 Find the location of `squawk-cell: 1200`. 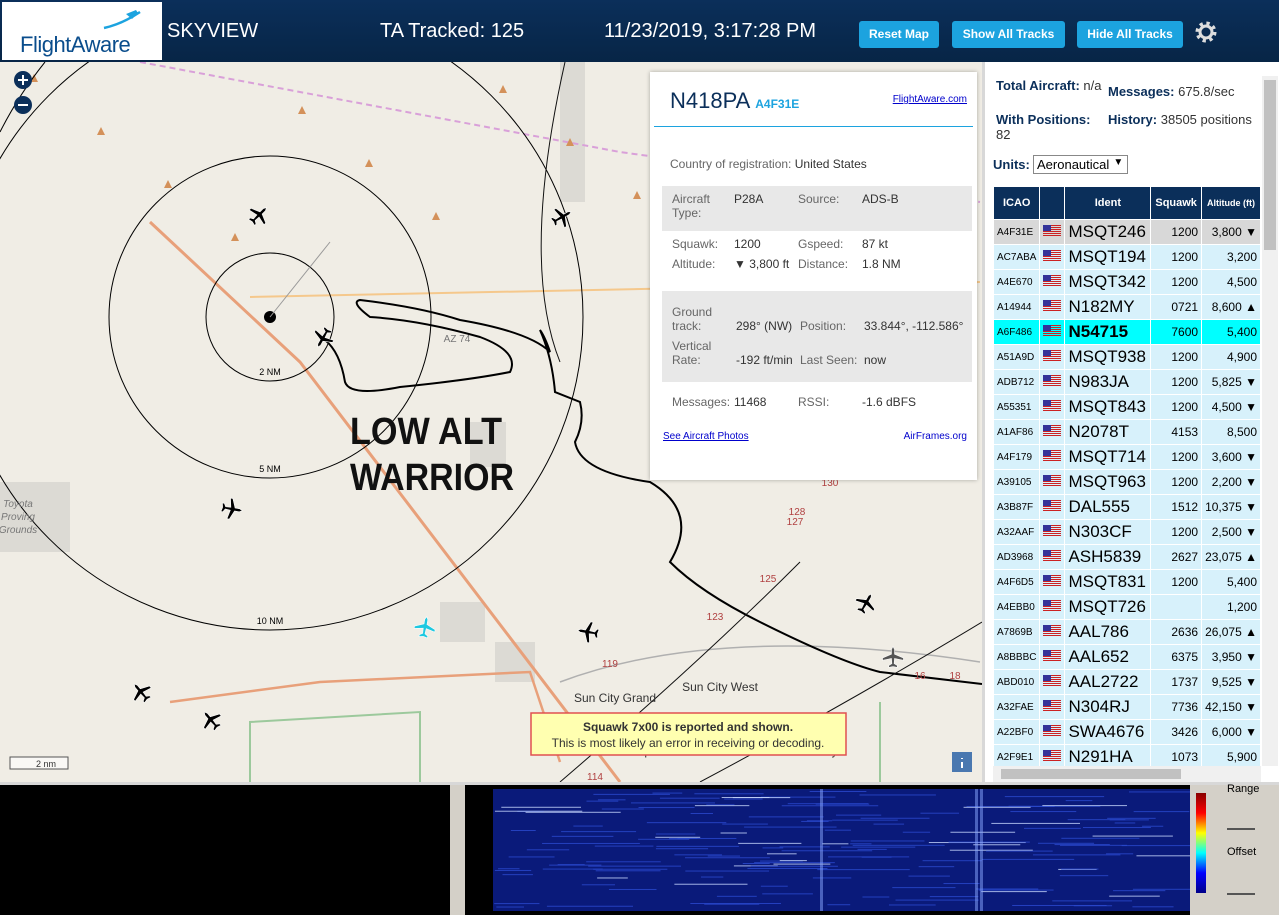

squawk-cell: 1200 is located at coordinates (1176, 232).